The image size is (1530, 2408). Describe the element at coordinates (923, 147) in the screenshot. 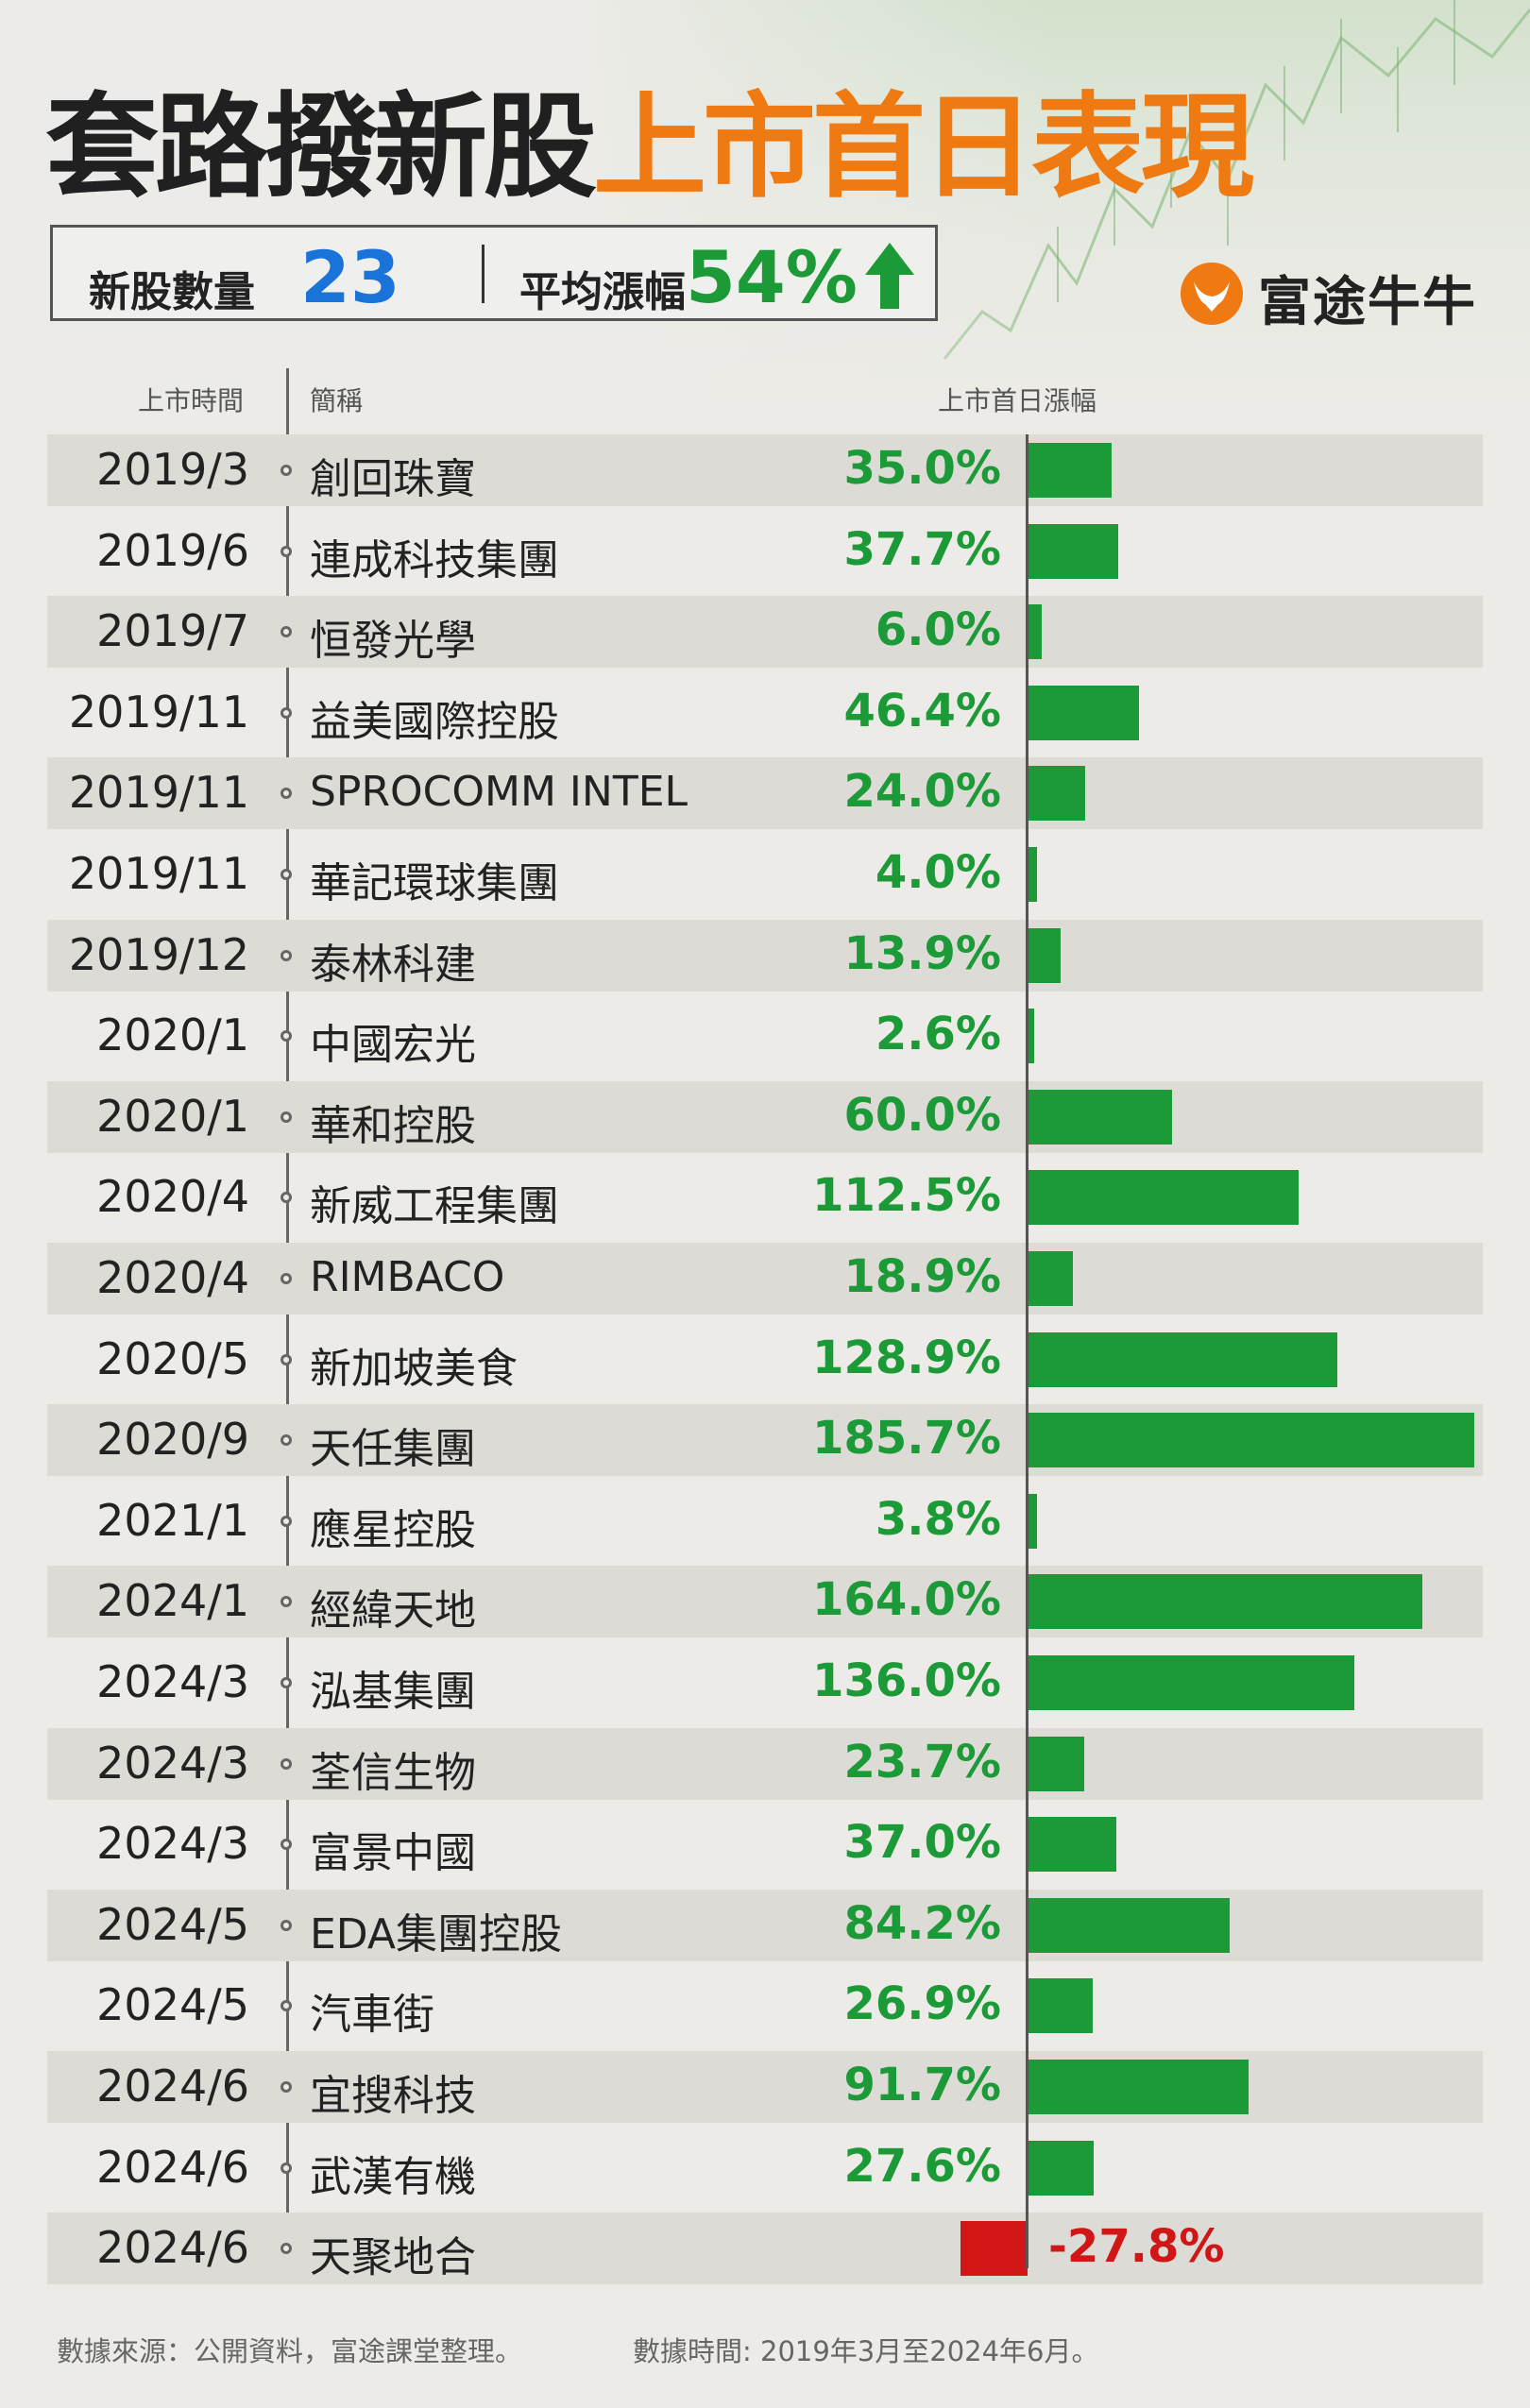

I see `title-part2: 上市首日表現` at that location.